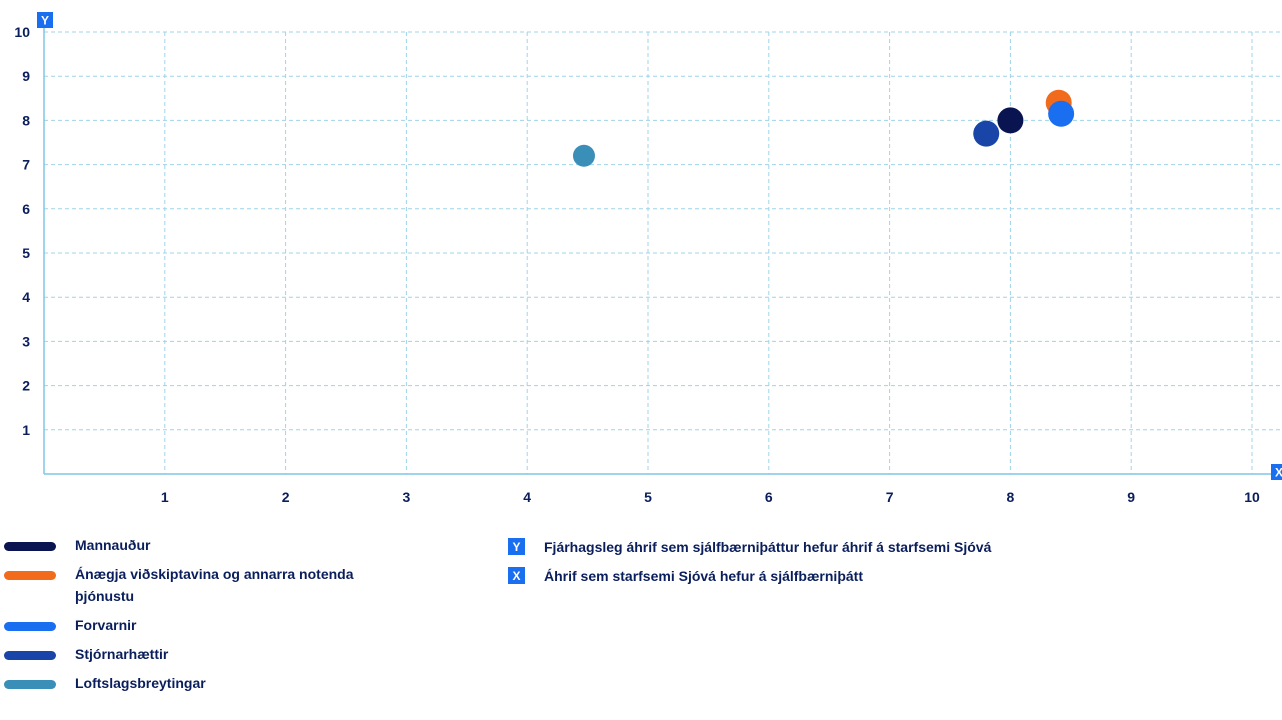  What do you see at coordinates (106, 625) in the screenshot?
I see `legend-label: Forvarnir` at bounding box center [106, 625].